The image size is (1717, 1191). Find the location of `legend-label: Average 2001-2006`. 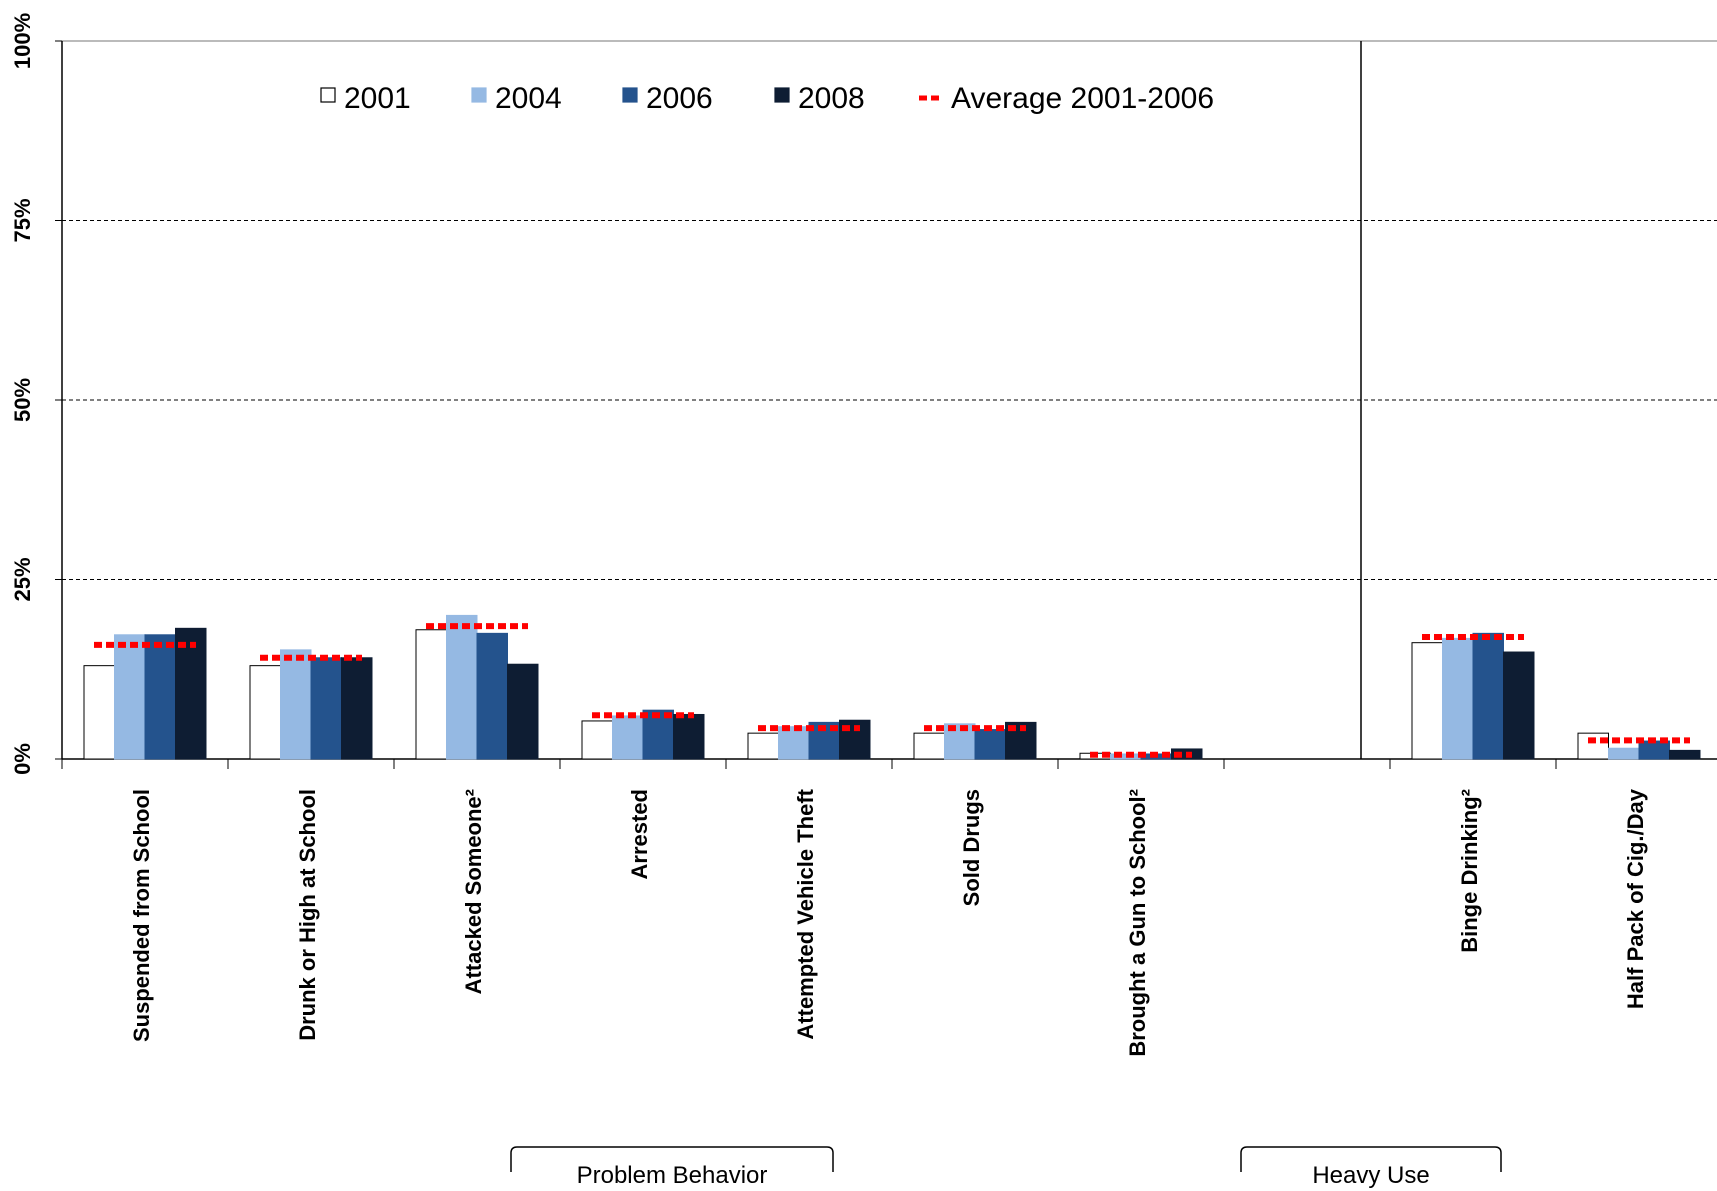

legend-label: Average 2001-2006 is located at coordinates (1082, 98).